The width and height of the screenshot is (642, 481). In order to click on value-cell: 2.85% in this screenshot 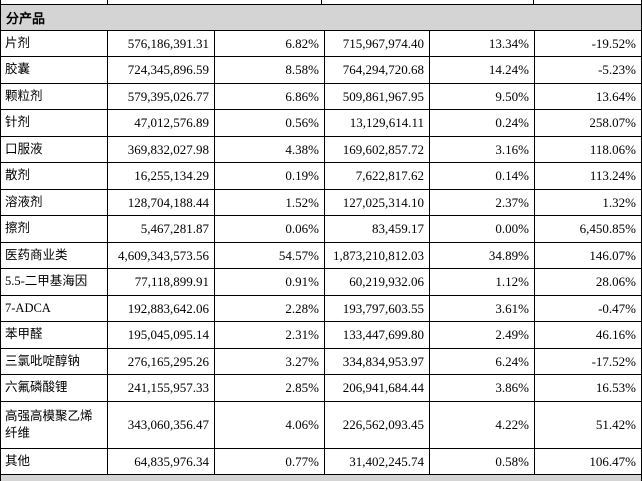, I will do `click(270, 388)`.